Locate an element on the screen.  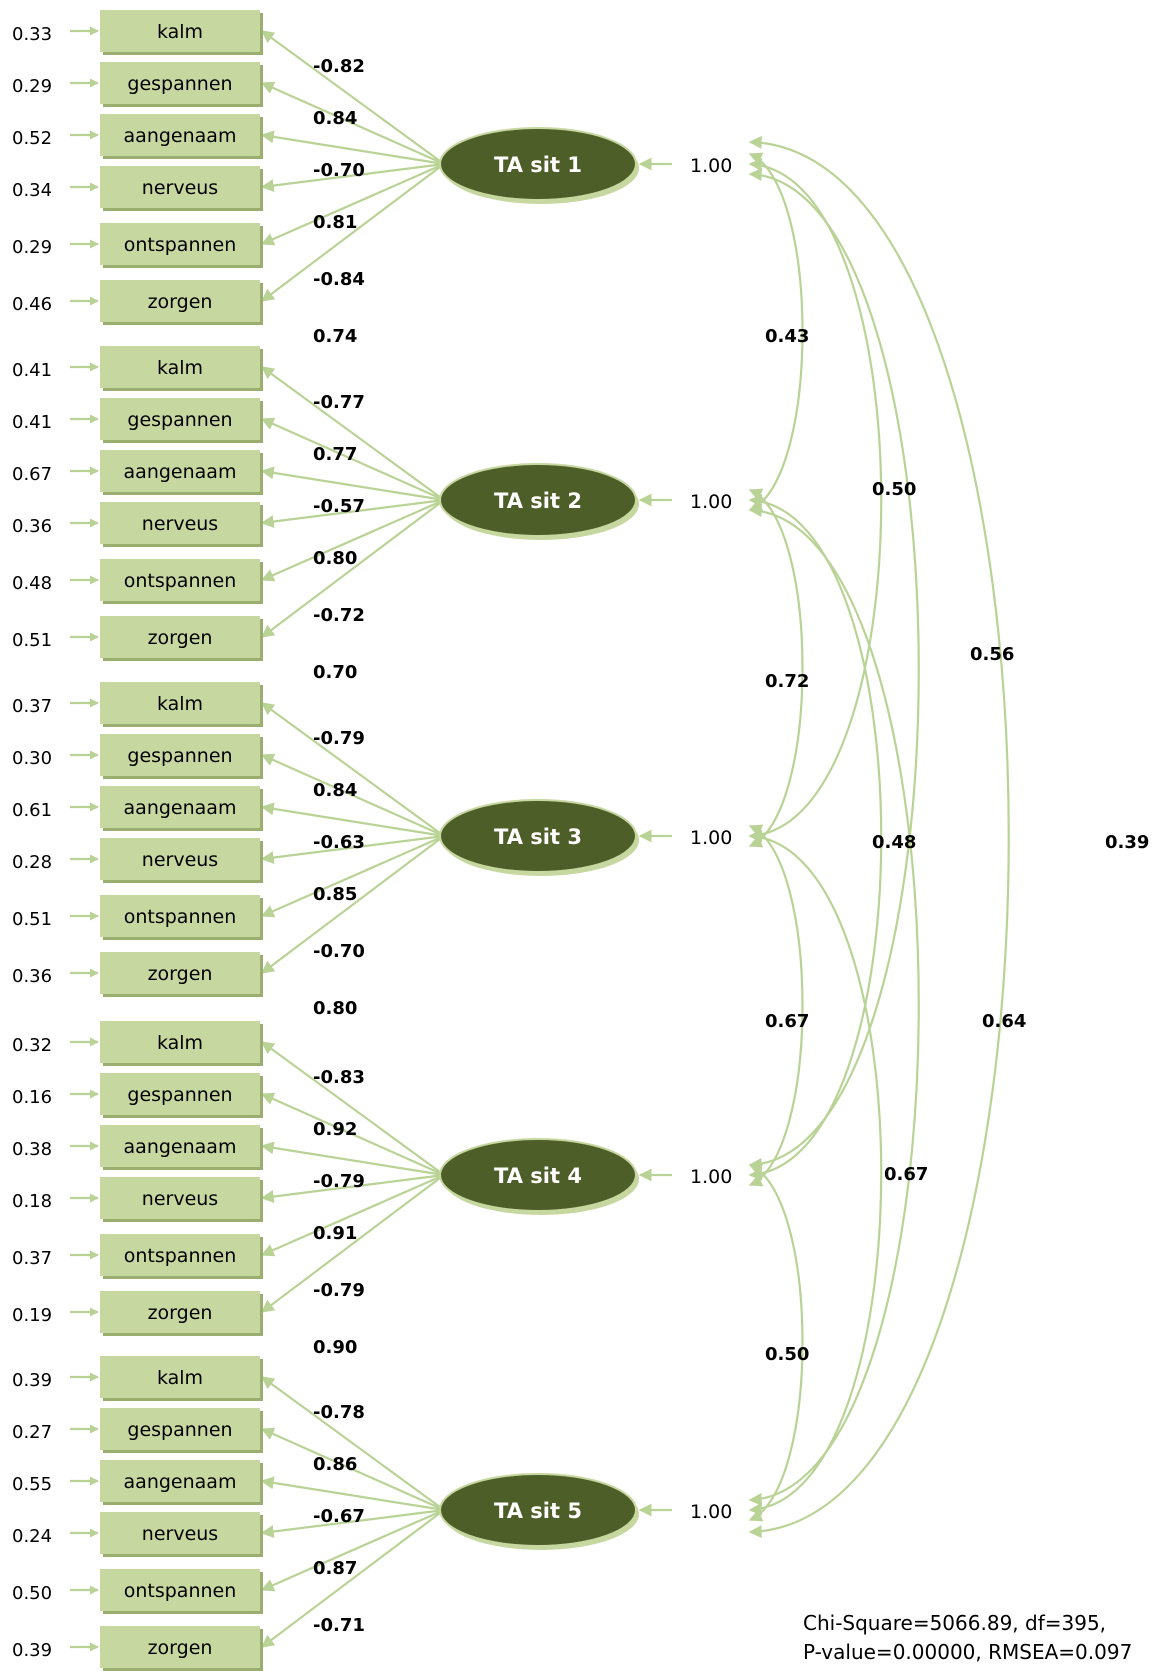
indicator-1-zorgen-box is located at coordinates (180, 301).